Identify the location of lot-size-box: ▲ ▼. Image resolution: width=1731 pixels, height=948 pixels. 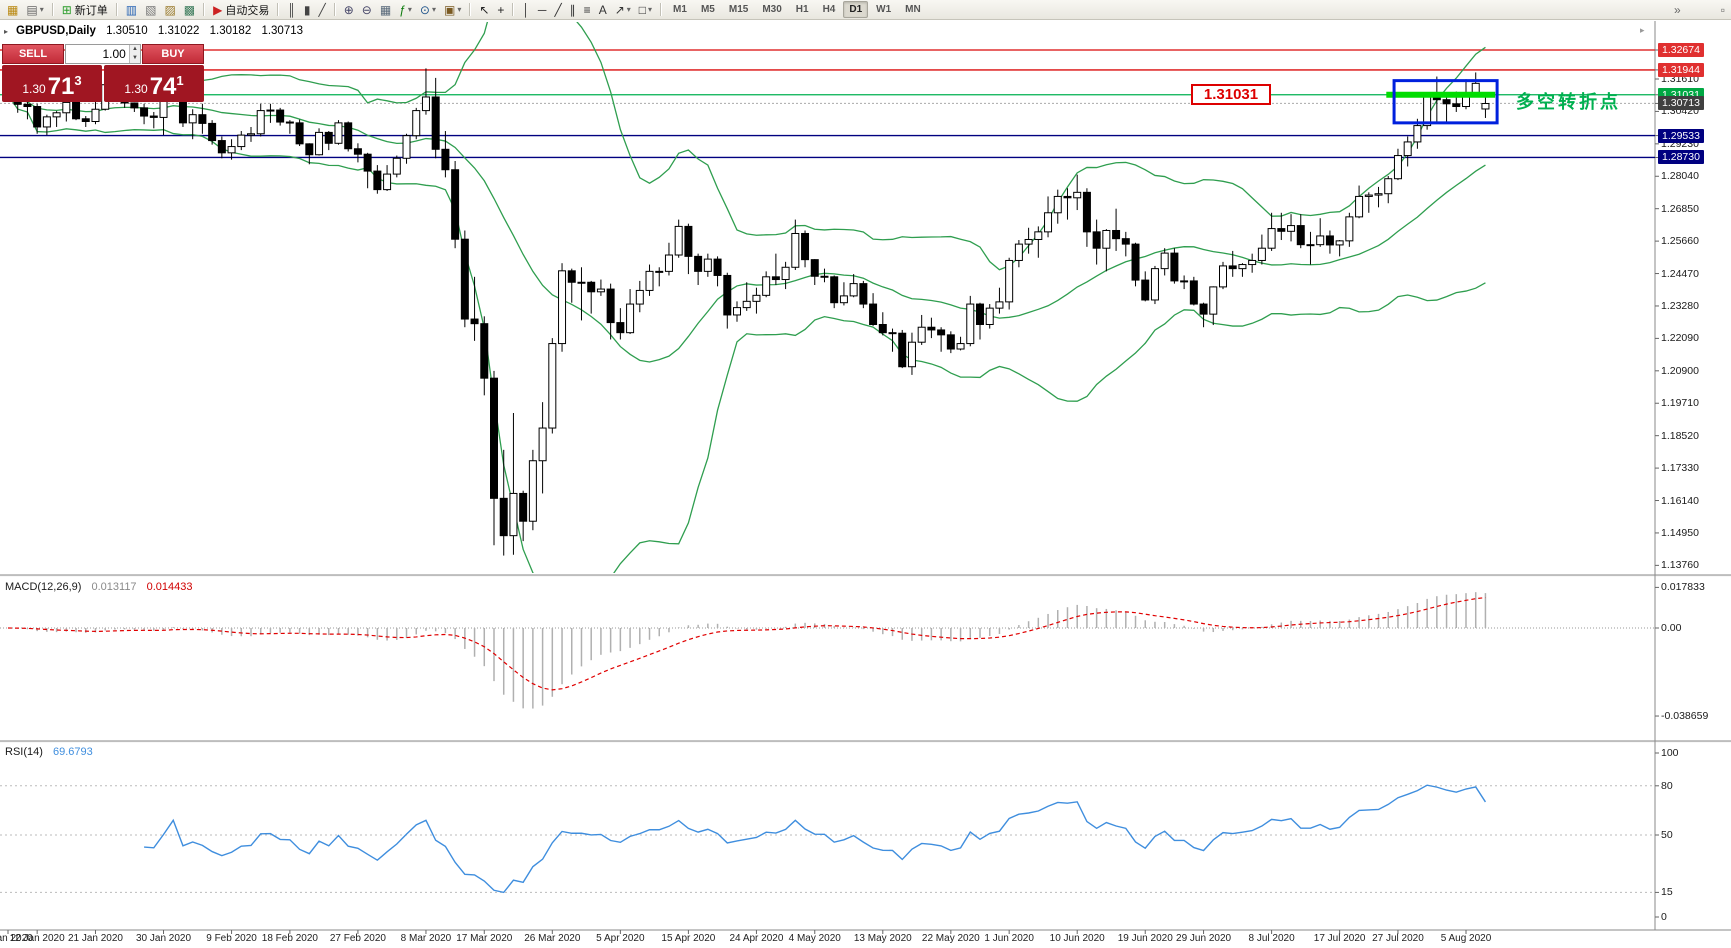
(103, 54).